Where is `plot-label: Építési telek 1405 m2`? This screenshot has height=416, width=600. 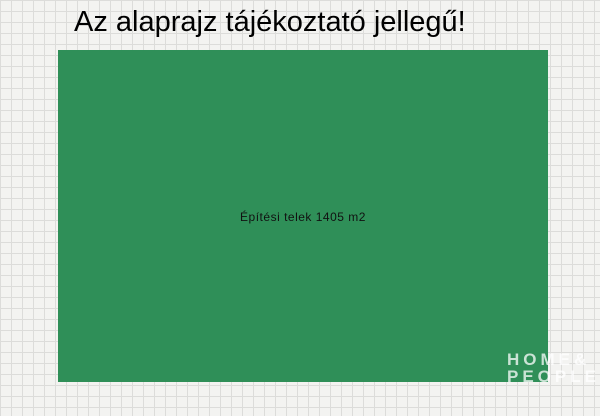
plot-label: Építési telek 1405 m2 is located at coordinates (303, 217).